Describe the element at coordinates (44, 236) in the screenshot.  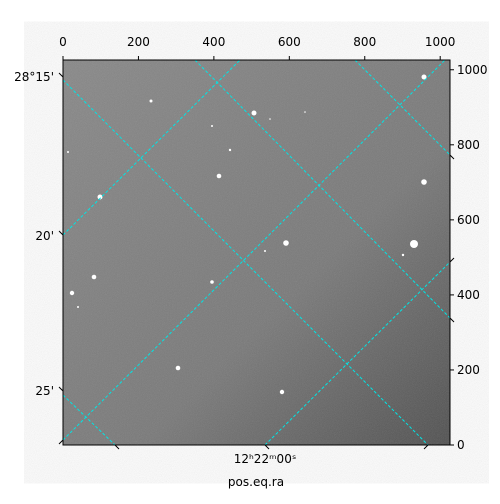
I see `dec-label: 20'` at that location.